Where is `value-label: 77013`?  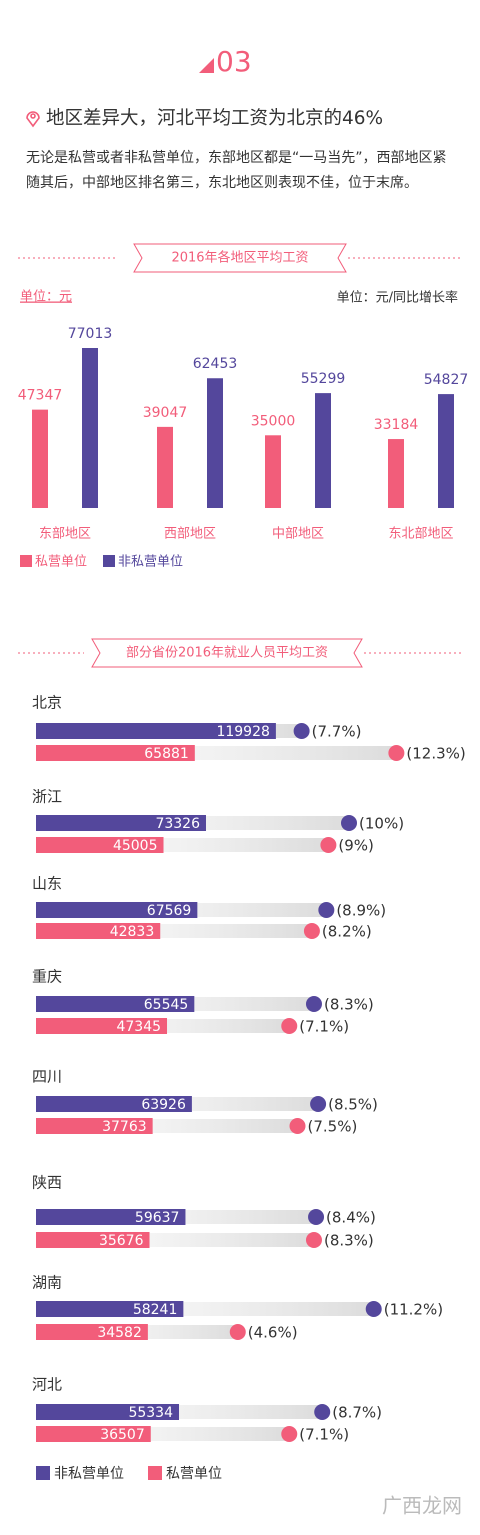 value-label: 77013 is located at coordinates (90, 334).